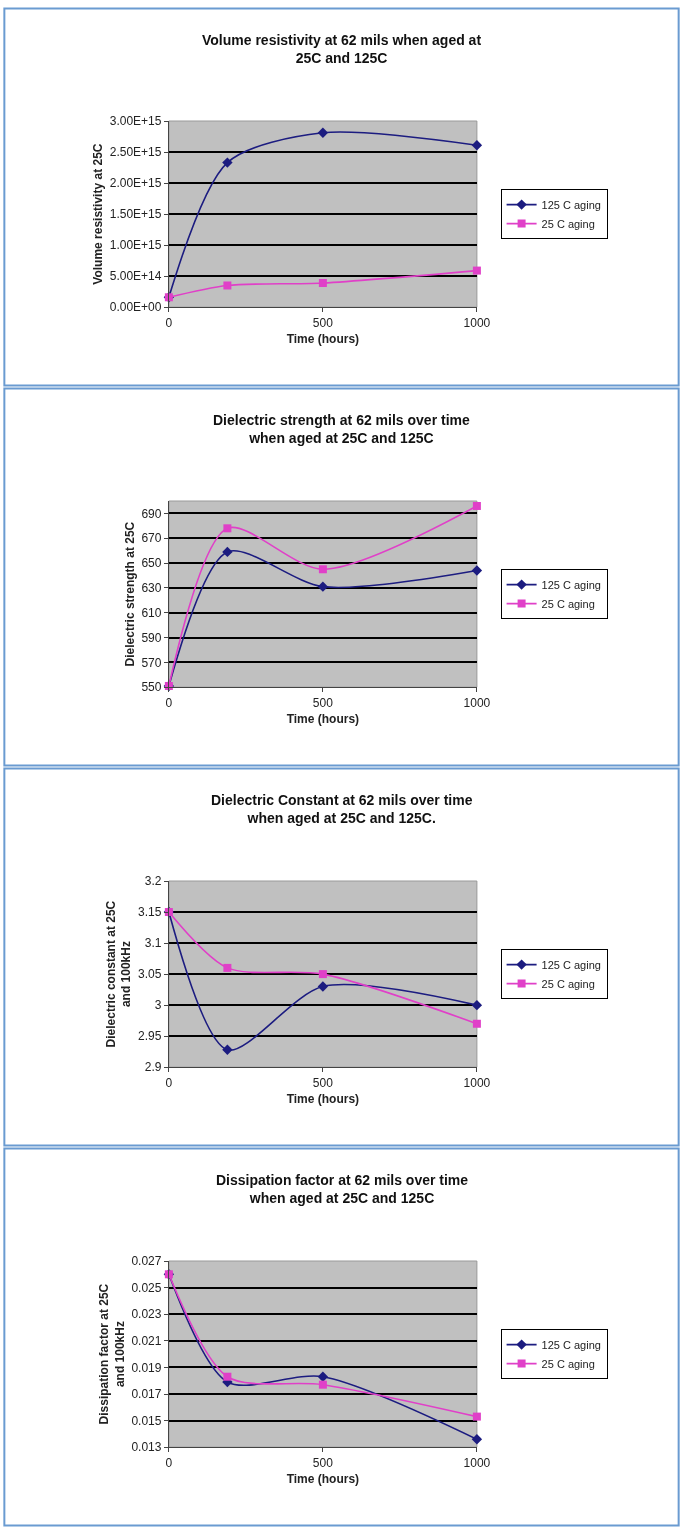  I want to click on y-tick-label: 3.1, so click(153, 943).